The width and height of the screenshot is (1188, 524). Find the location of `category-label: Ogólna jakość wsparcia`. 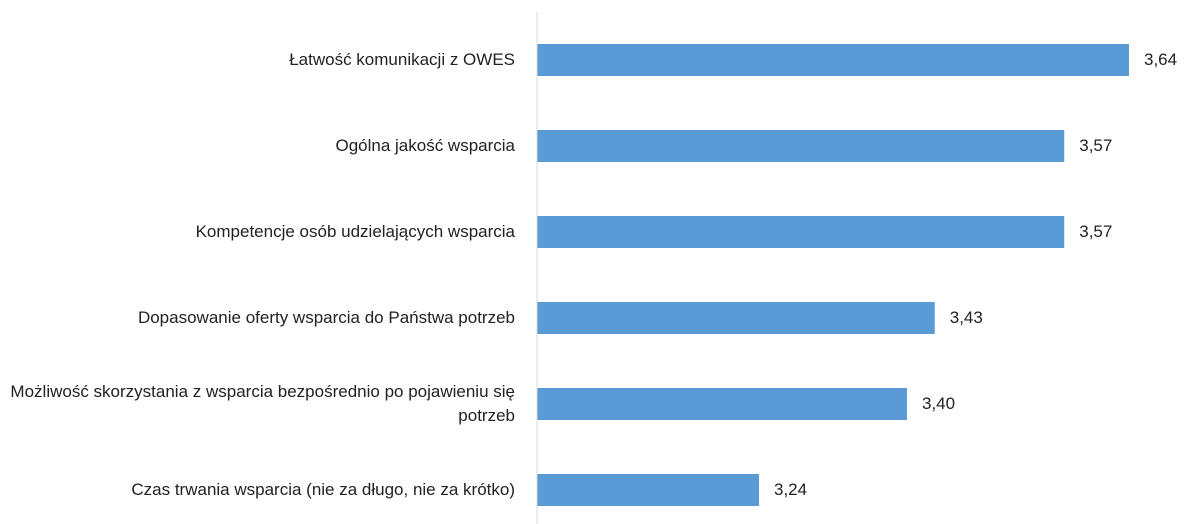

category-label: Ogólna jakość wsparcia is located at coordinates (425, 145).